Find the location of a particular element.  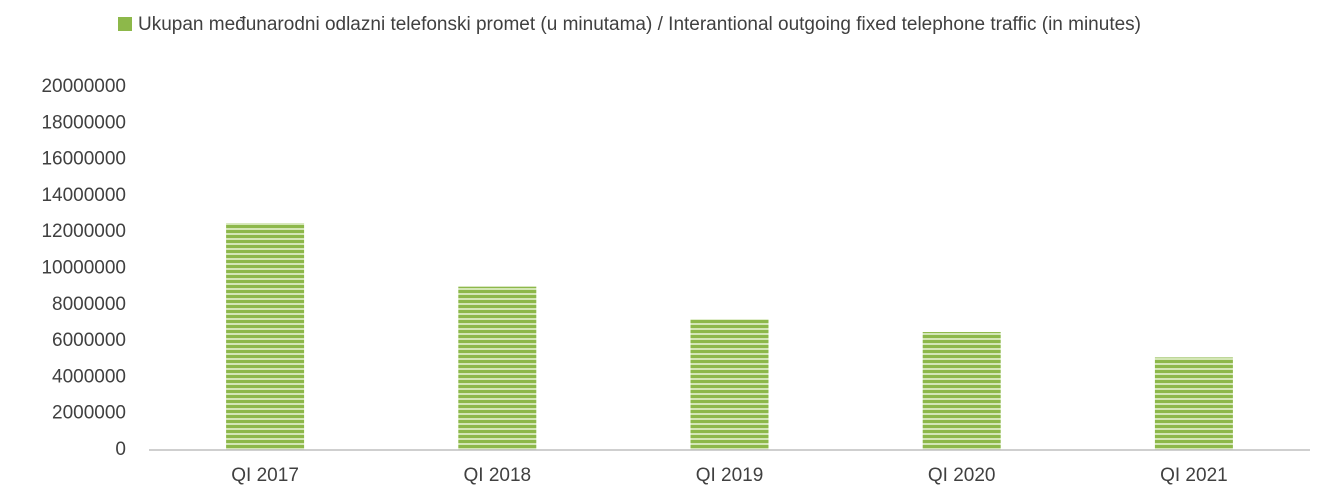

y-tick-label: 4000000 is located at coordinates (89, 376).